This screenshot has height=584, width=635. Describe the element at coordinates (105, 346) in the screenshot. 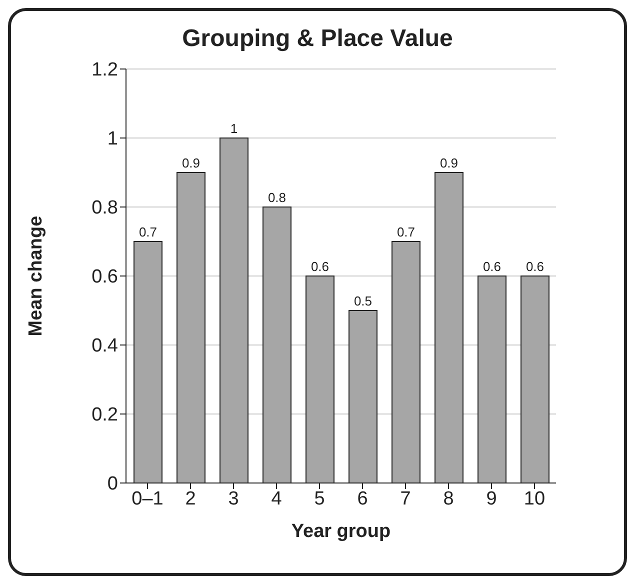

I see `y-tick-label: 0.4` at that location.